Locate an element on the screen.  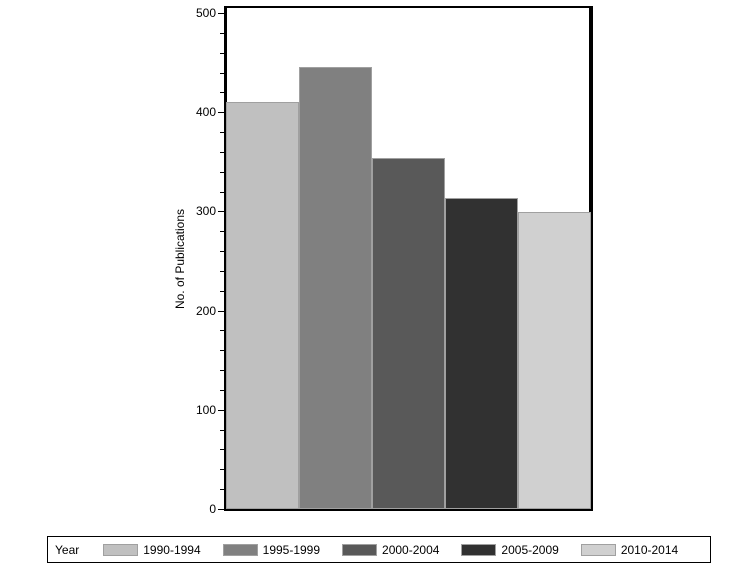
y-tick-label: 300 is located at coordinates (205, 211).